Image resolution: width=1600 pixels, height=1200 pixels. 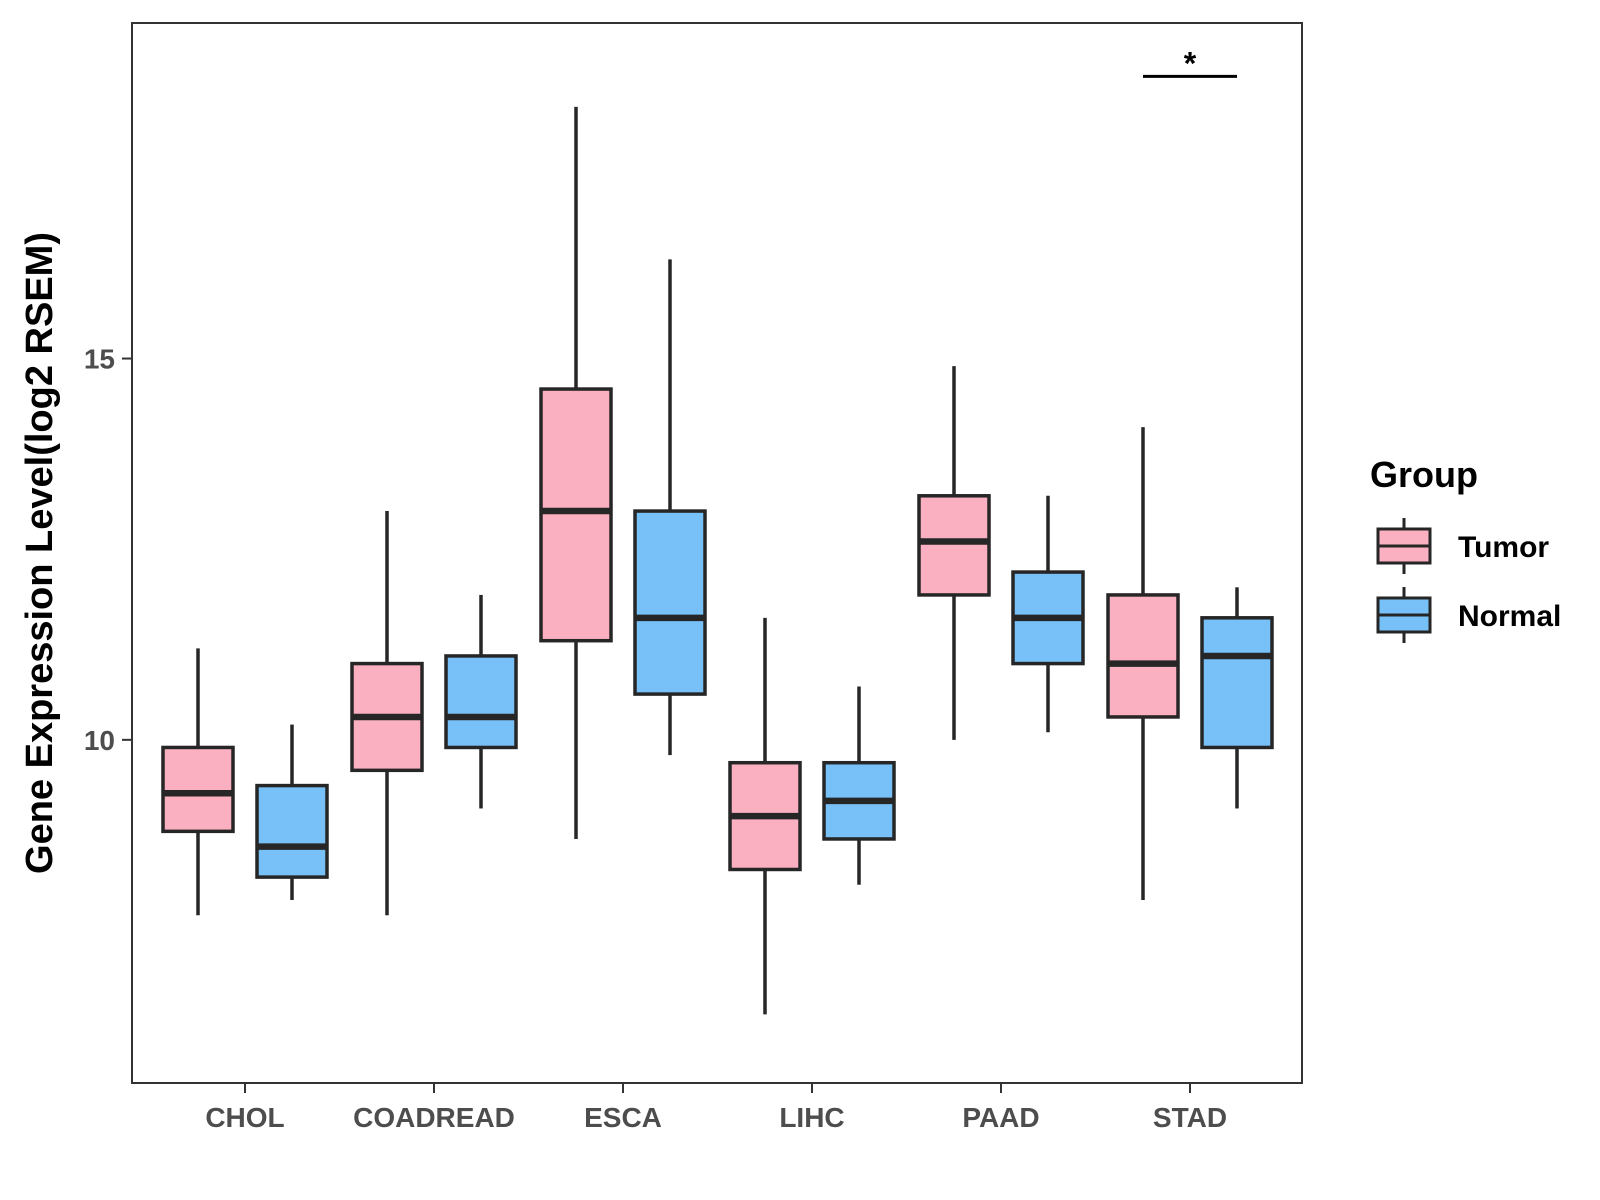 I want to click on box-normal-coadread, so click(x=481, y=701).